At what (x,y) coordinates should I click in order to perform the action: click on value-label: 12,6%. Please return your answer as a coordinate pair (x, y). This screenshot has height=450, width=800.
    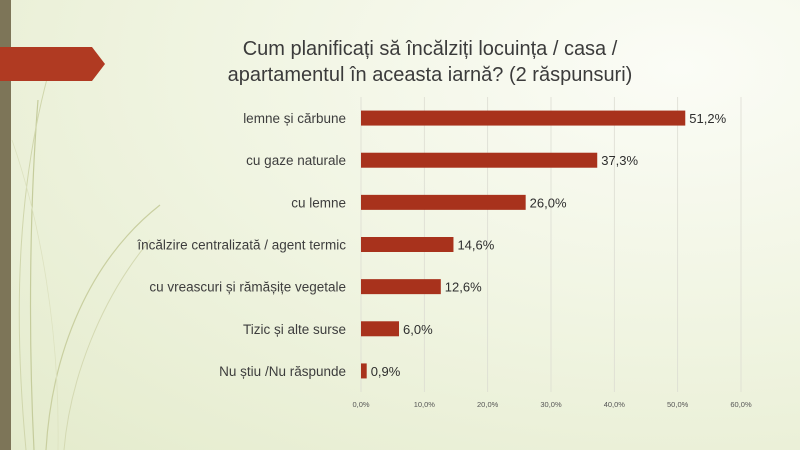
    Looking at the image, I should click on (463, 287).